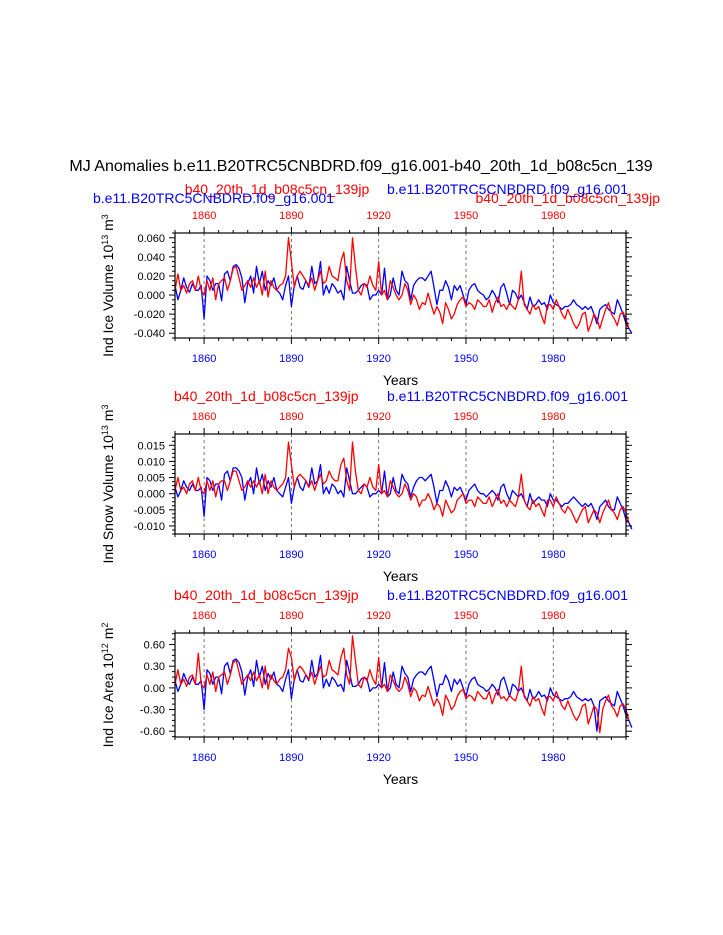  Describe the element at coordinates (108, 685) in the screenshot. I see `y-axis-title: Ind Ice Area 1012 m2` at that location.